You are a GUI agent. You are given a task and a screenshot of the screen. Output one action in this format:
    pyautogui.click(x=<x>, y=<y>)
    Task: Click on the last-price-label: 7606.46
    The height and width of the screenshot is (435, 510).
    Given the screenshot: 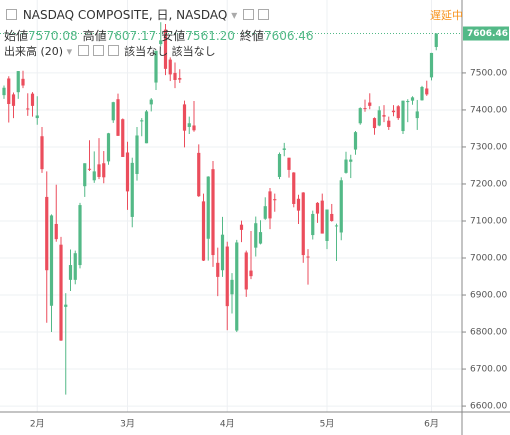 What is the action you would take?
    pyautogui.click(x=487, y=34)
    